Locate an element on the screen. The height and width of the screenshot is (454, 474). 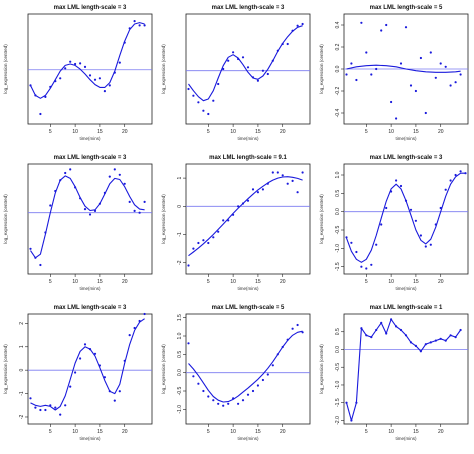
y-tick-label: 0.4 is located at coordinates (338, 24).